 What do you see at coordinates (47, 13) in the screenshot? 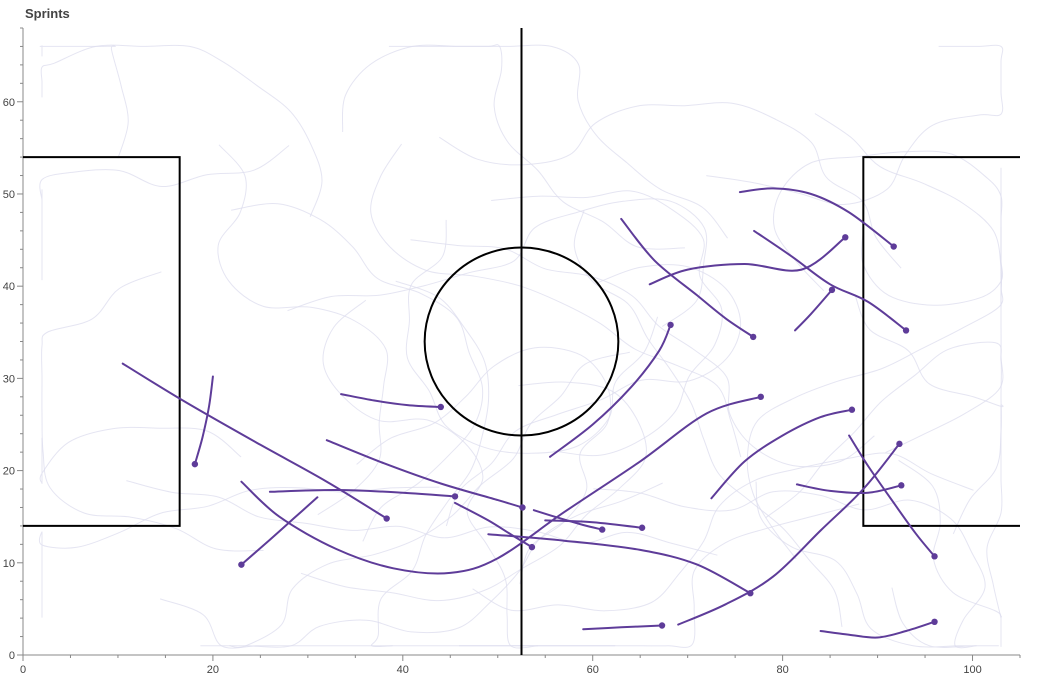
I see `chart-title: Sprints` at bounding box center [47, 13].